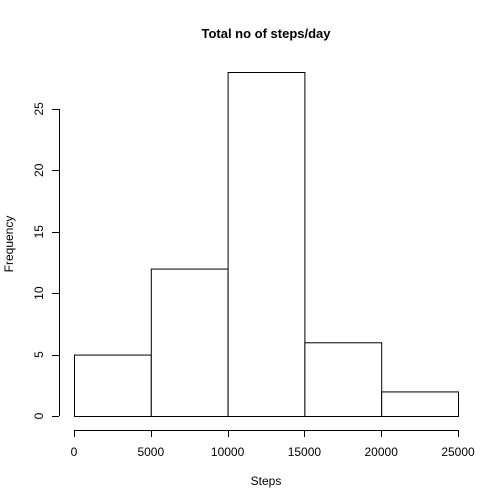 Image resolution: width=504 pixels, height=504 pixels. I want to click on y-tick-label-4: 20, so click(39, 170).